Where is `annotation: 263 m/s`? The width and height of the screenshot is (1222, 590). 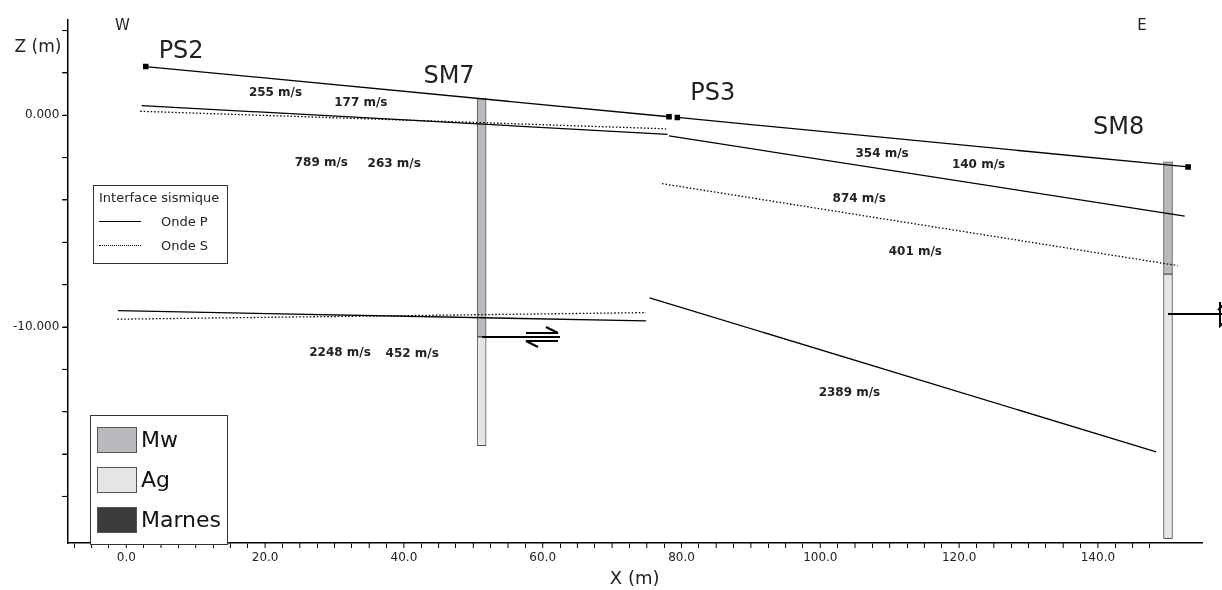 annotation: 263 m/s is located at coordinates (394, 163).